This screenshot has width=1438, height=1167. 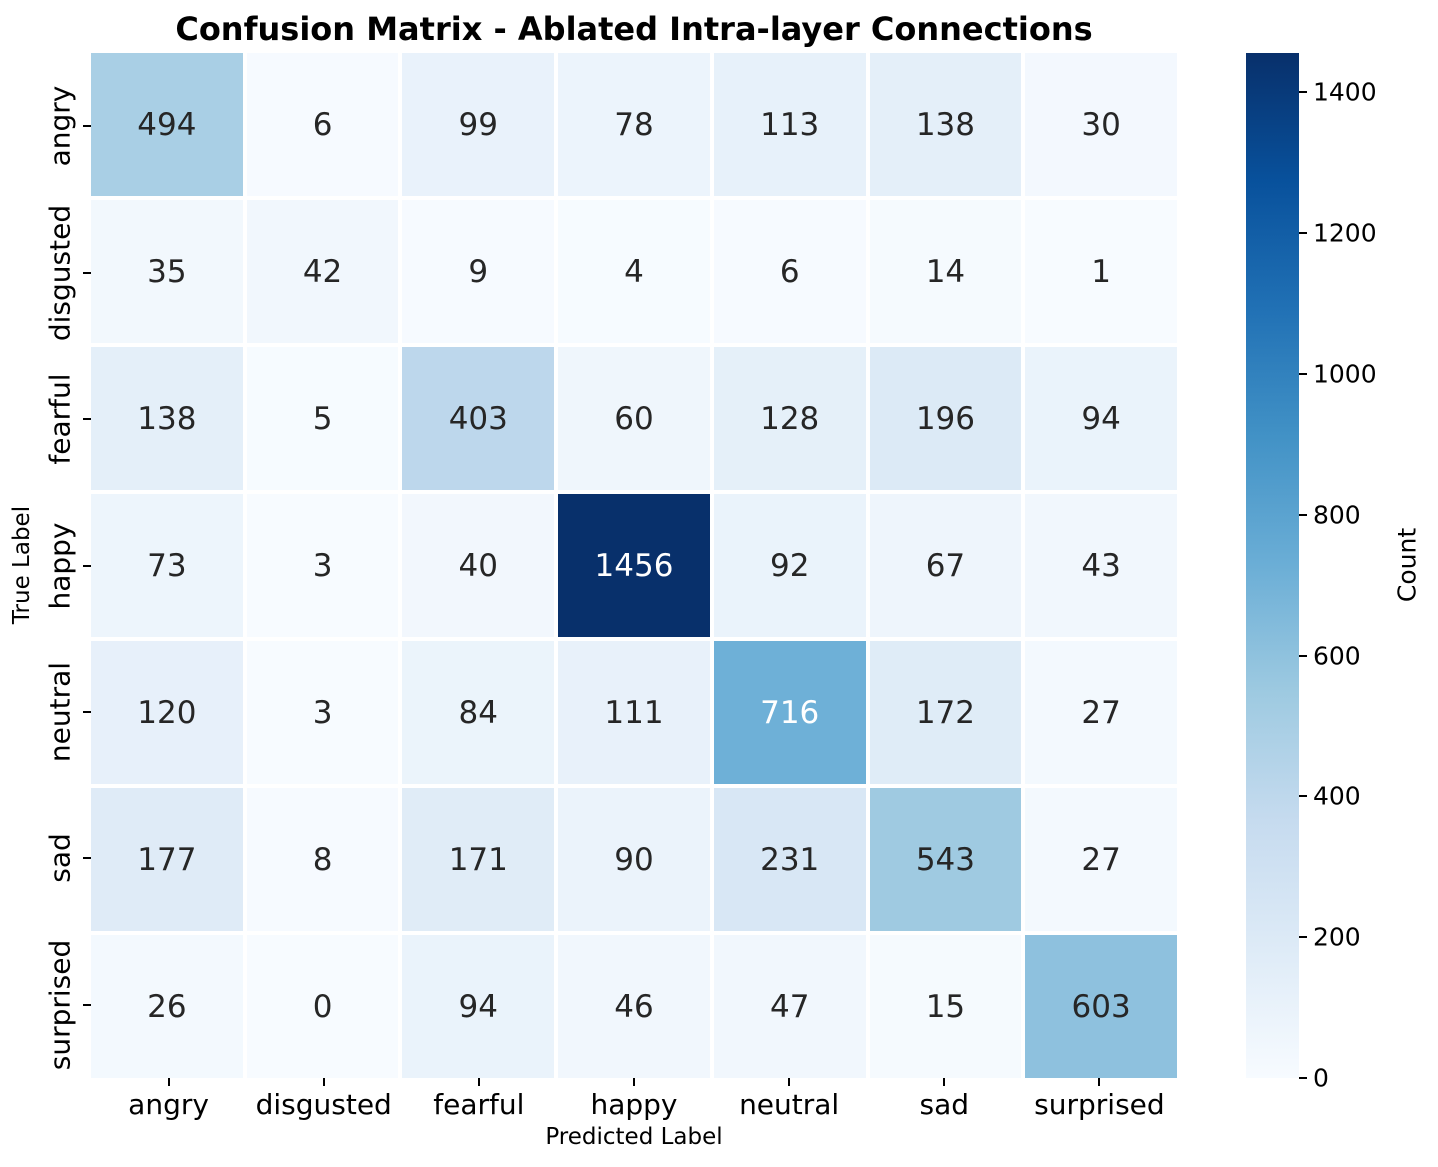 What do you see at coordinates (1101, 124) in the screenshot?
I see `heatmap-cell: 30` at bounding box center [1101, 124].